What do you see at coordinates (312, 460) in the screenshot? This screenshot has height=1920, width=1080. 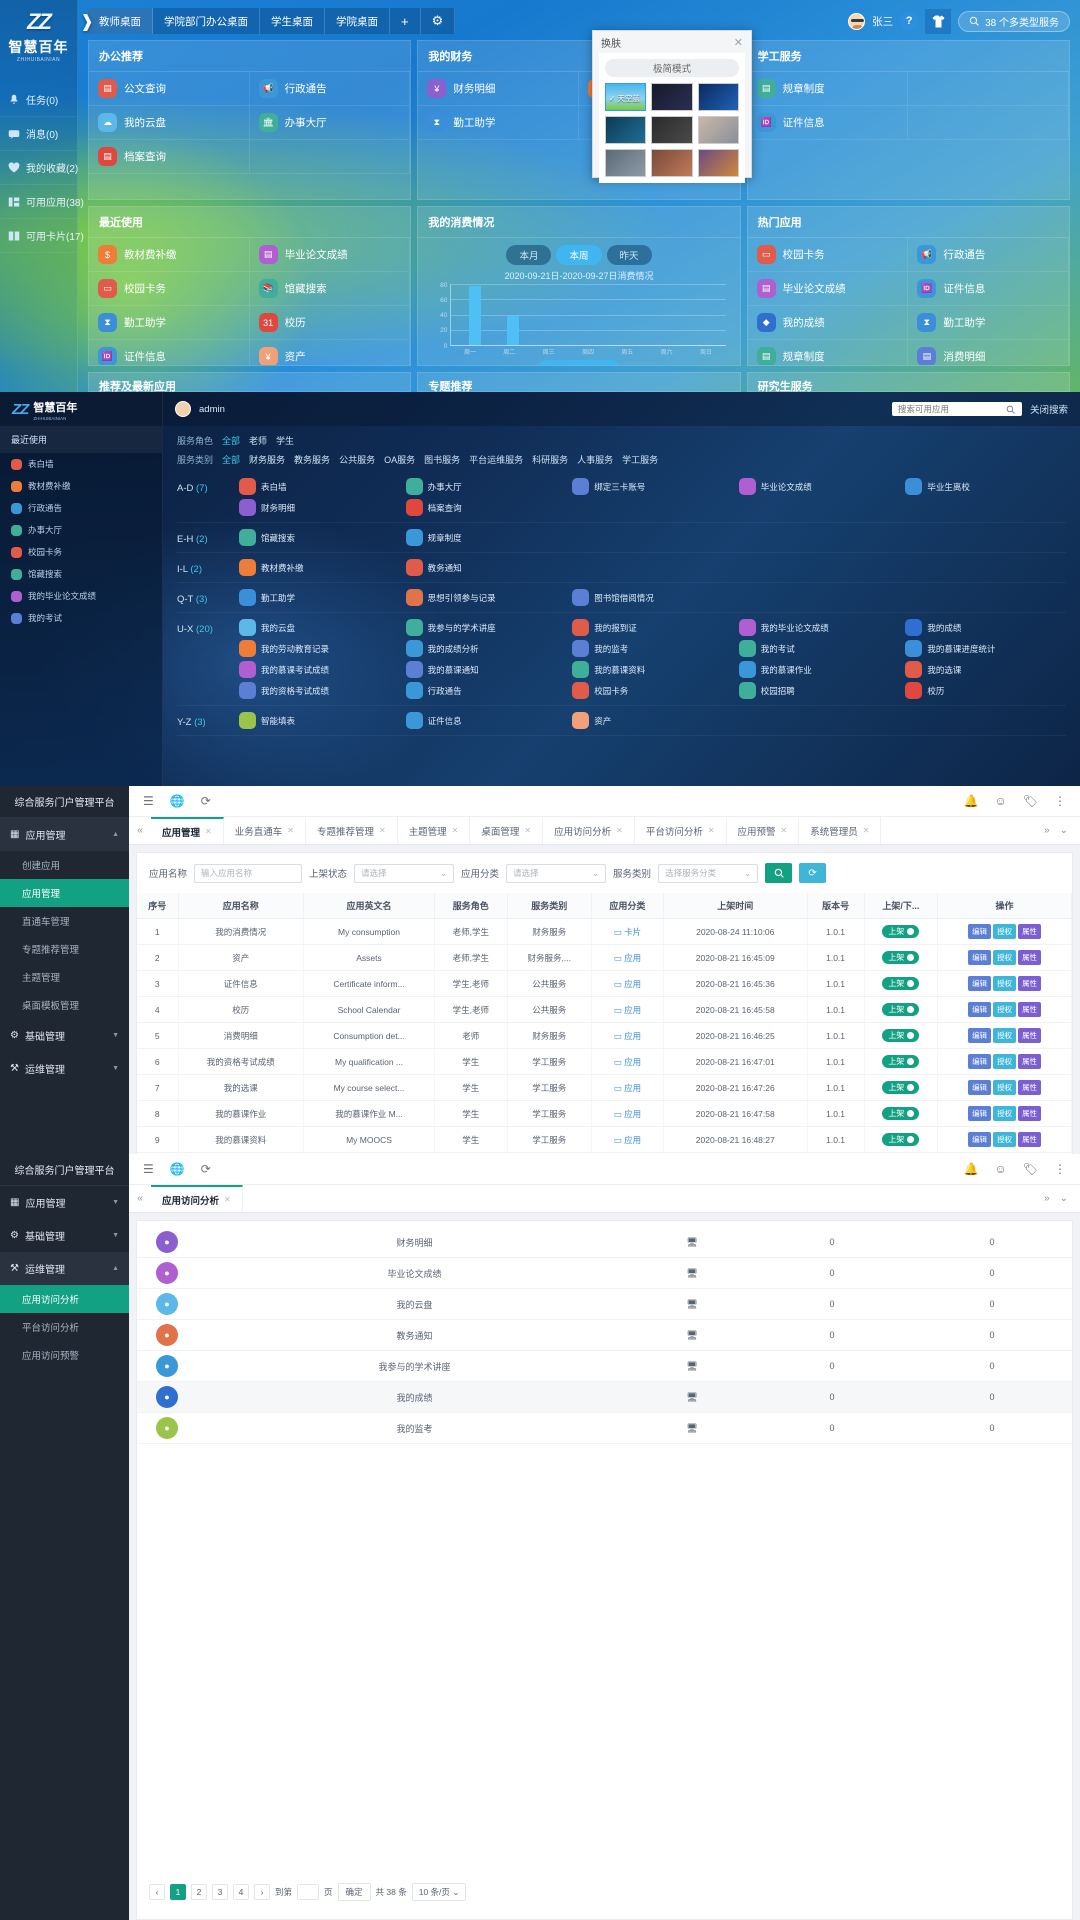 I see `filter-type-2: 教务服务` at bounding box center [312, 460].